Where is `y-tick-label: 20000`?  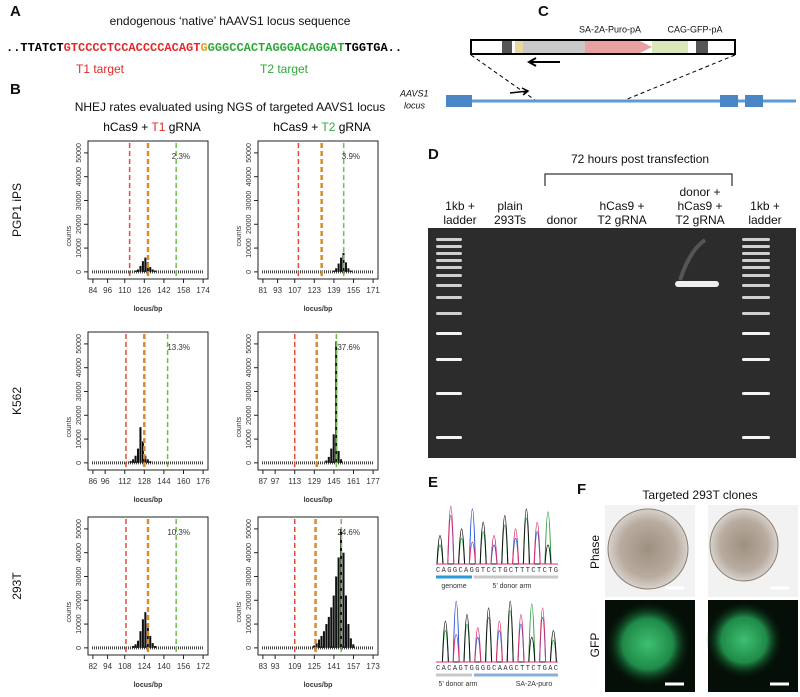 y-tick-label: 20000 is located at coordinates (249, 600).